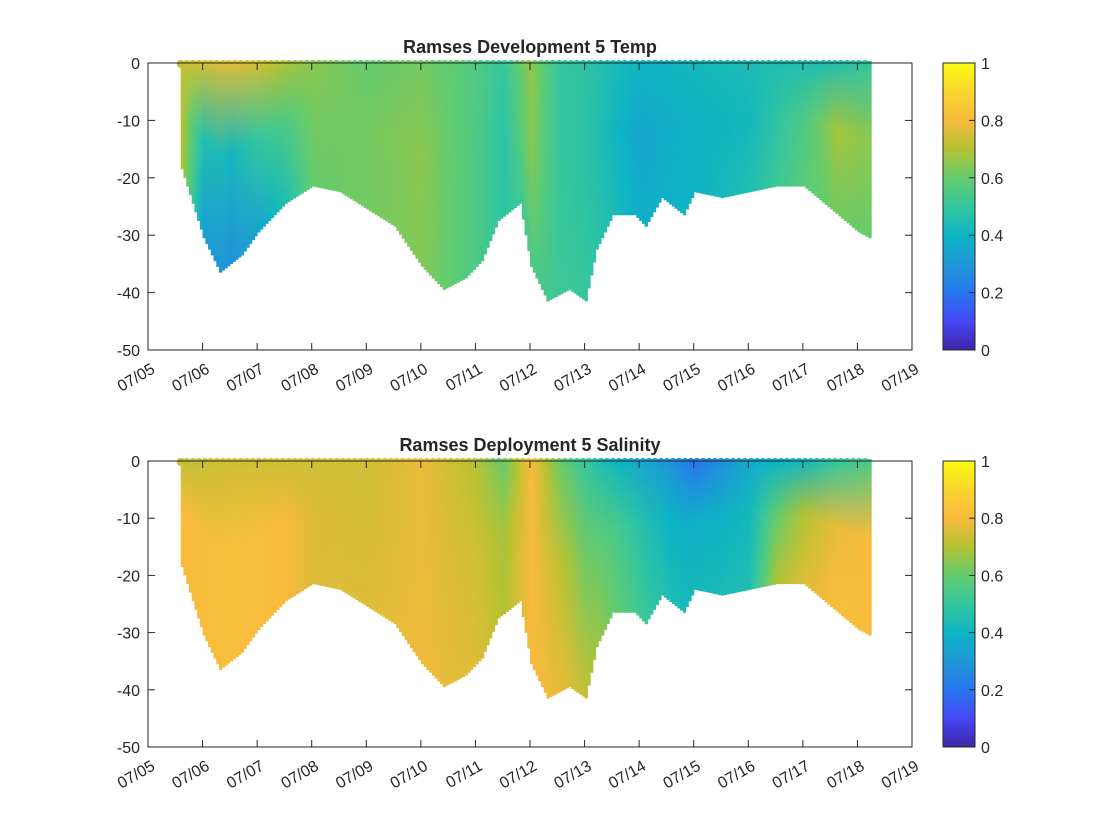 The width and height of the screenshot is (1120, 840). I want to click on colorbar: 0 0.2 0.4 0.6 0.8 1, so click(972, 208).